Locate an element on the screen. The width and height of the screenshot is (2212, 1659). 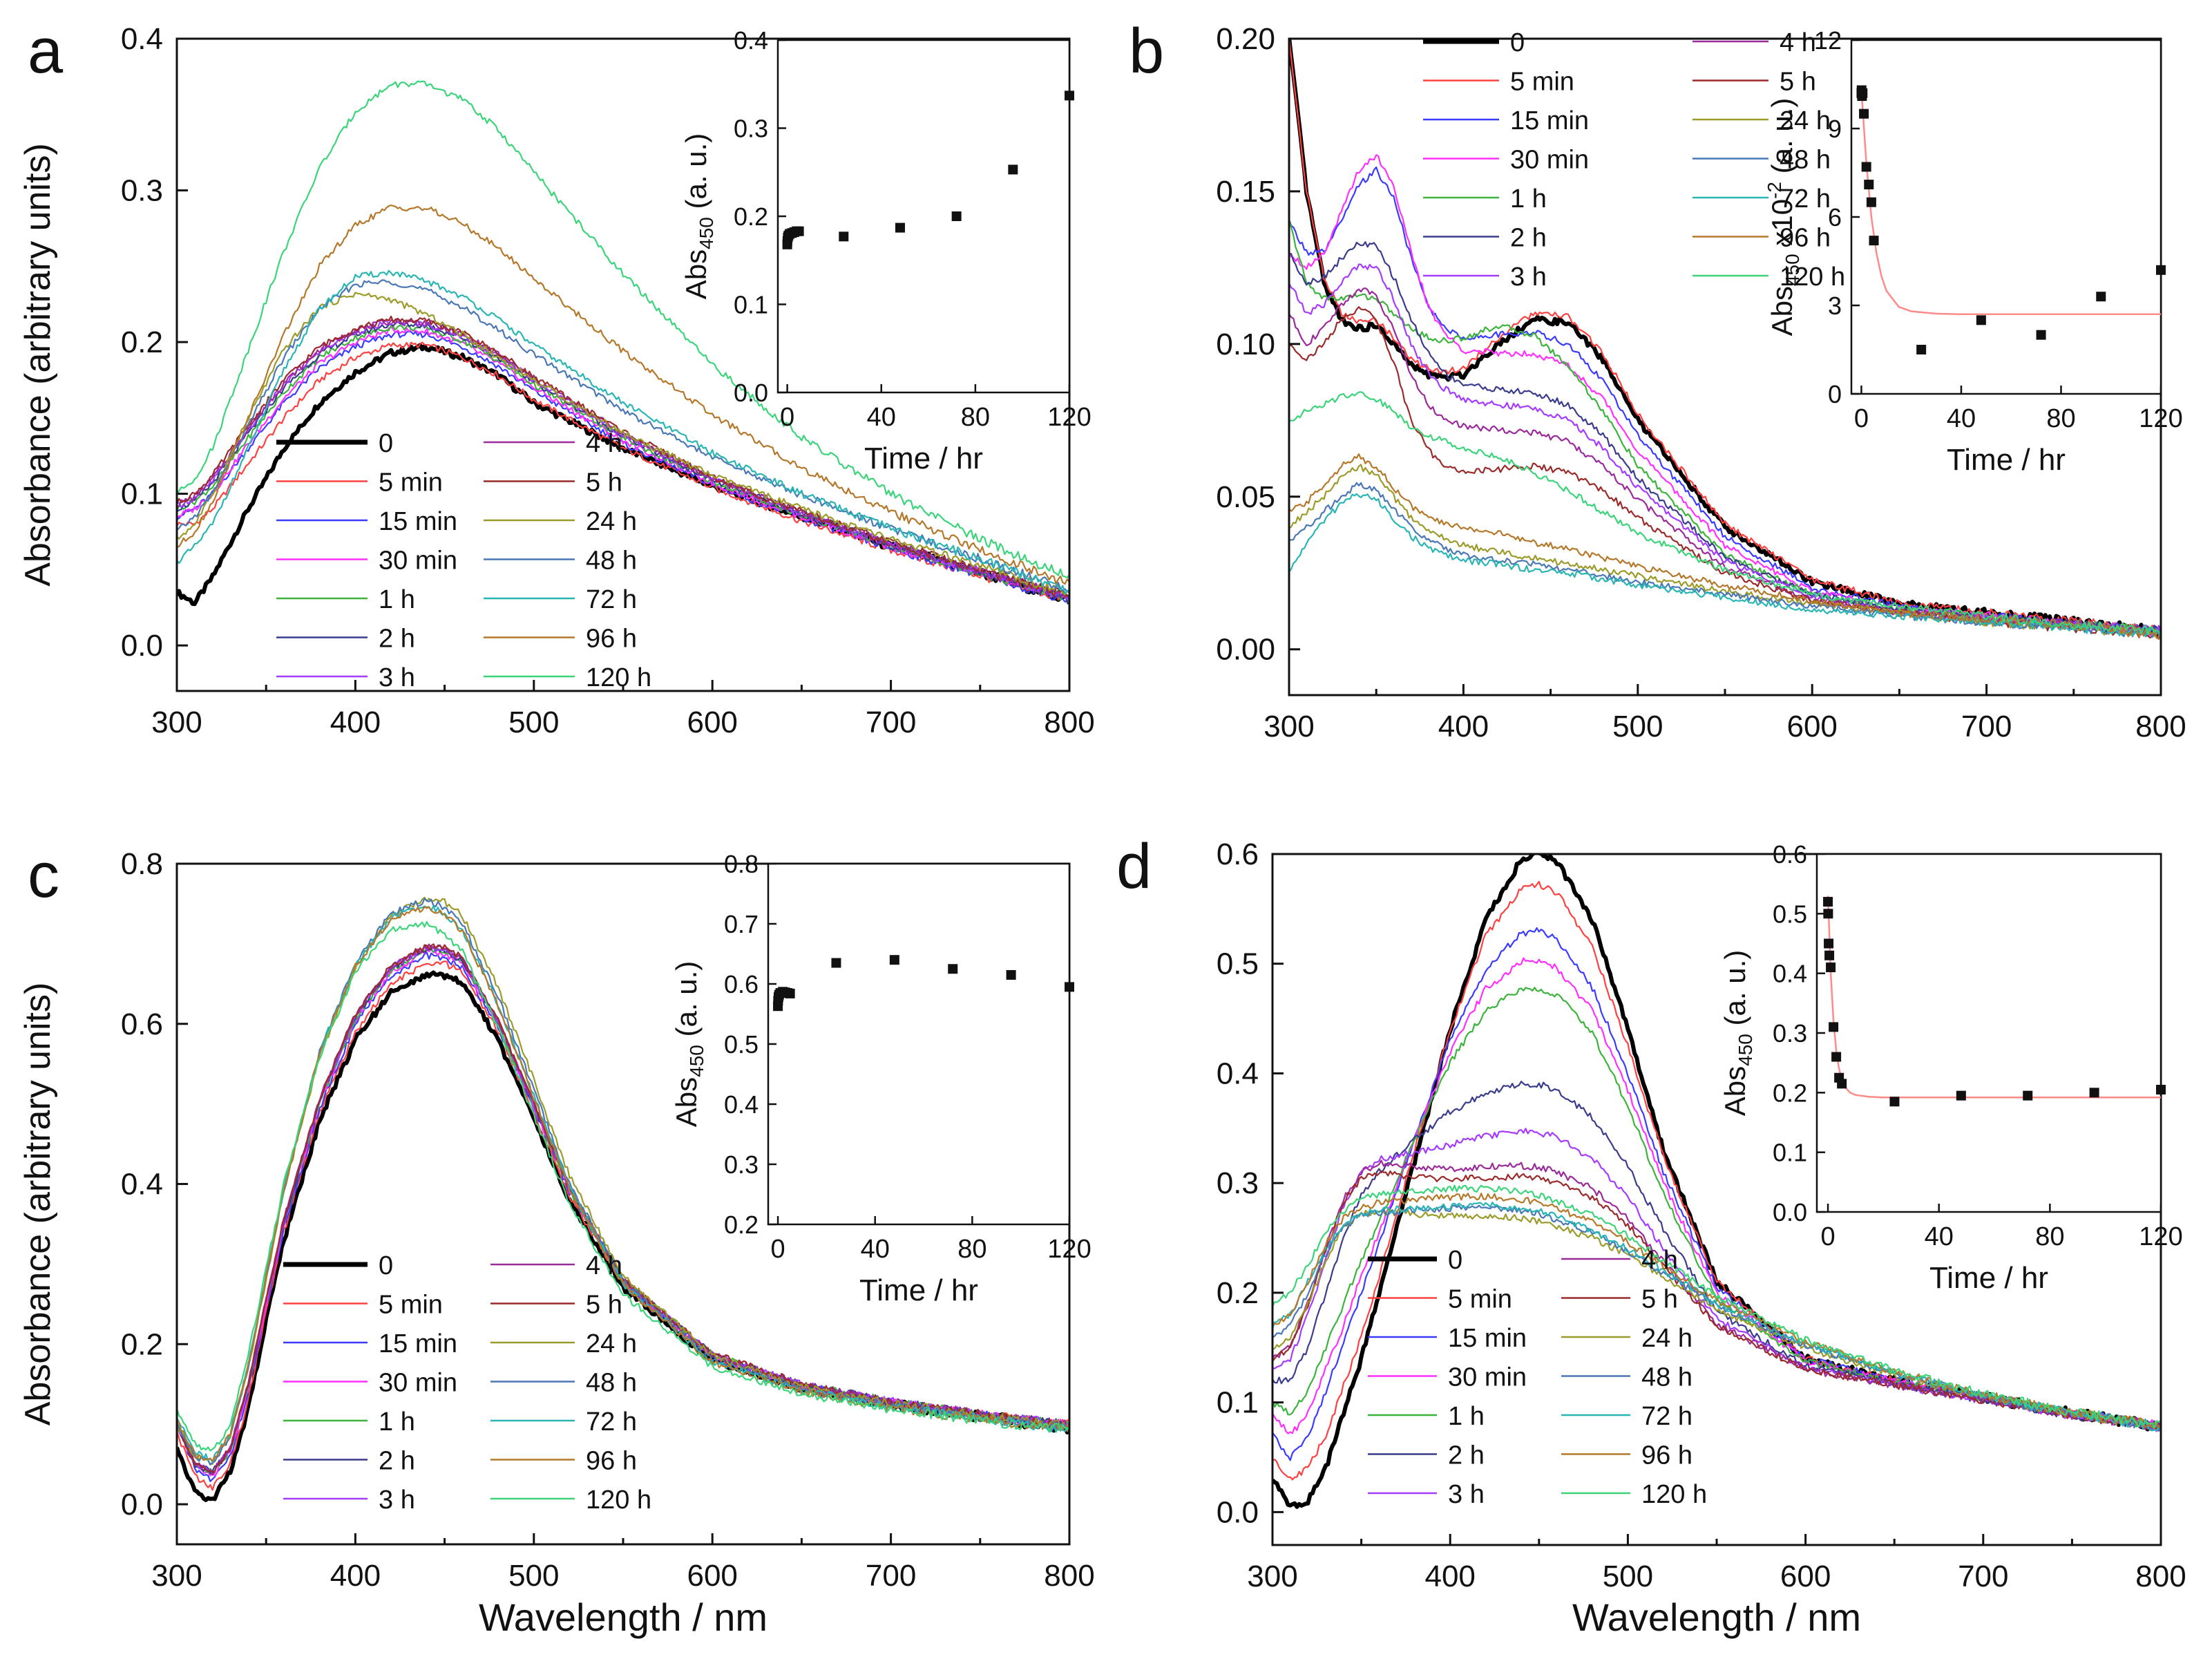
inset-y-tick-label: 3 is located at coordinates (1835, 306).